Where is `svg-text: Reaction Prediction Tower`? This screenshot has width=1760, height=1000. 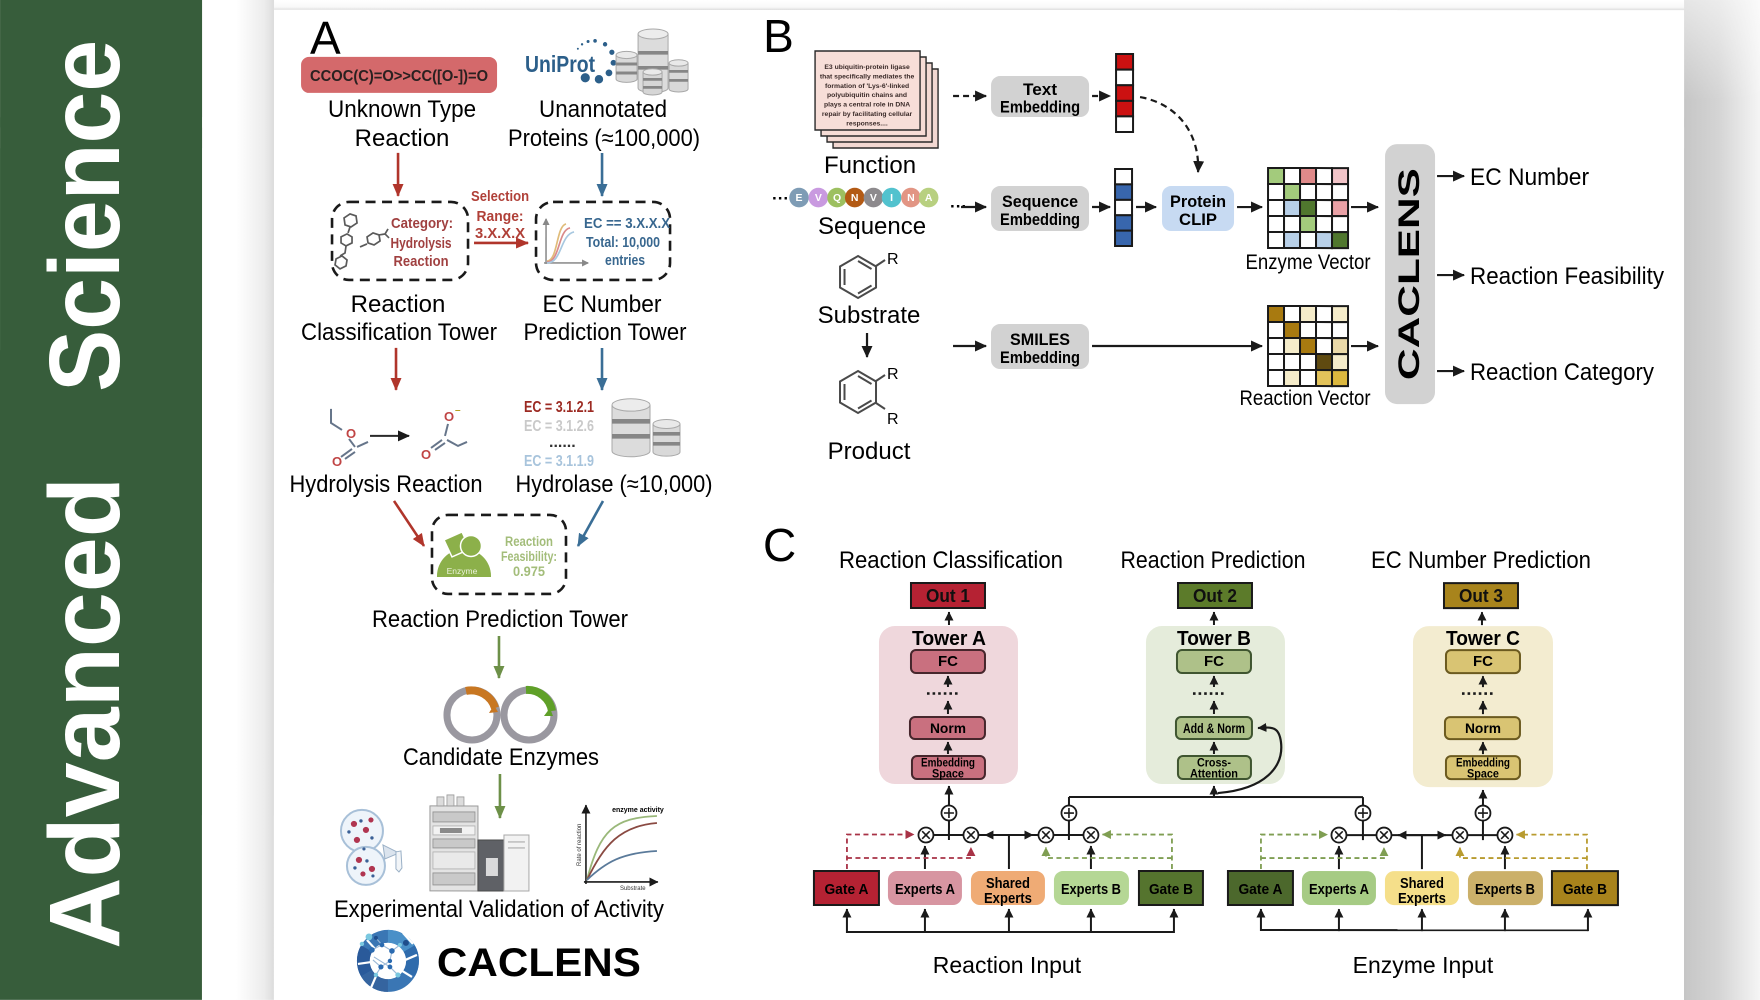 svg-text: Reaction Prediction Tower is located at coordinates (500, 619).